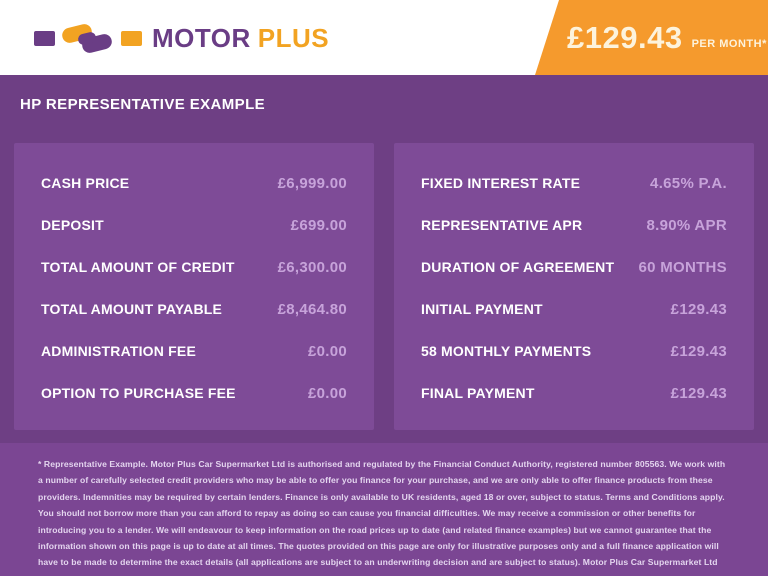  Describe the element at coordinates (482, 309) in the screenshot. I see `finance-row-label: INITIAL PAYMENT` at that location.